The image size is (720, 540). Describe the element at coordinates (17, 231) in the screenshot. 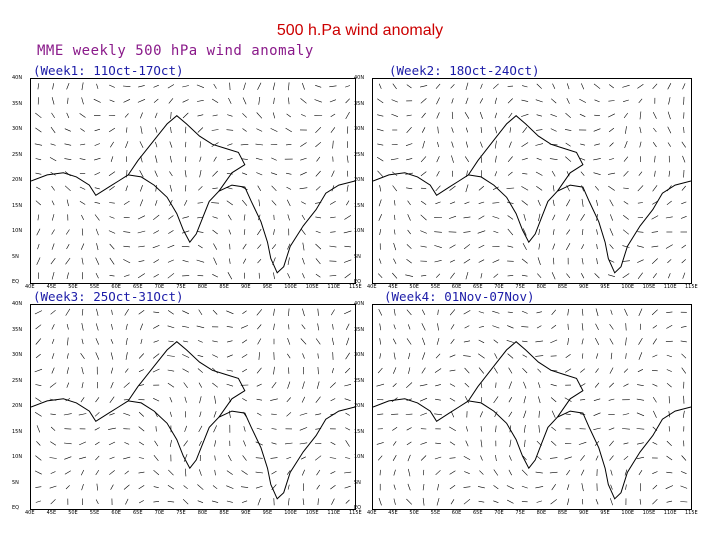

I see `y-tick-label: 10N` at that location.